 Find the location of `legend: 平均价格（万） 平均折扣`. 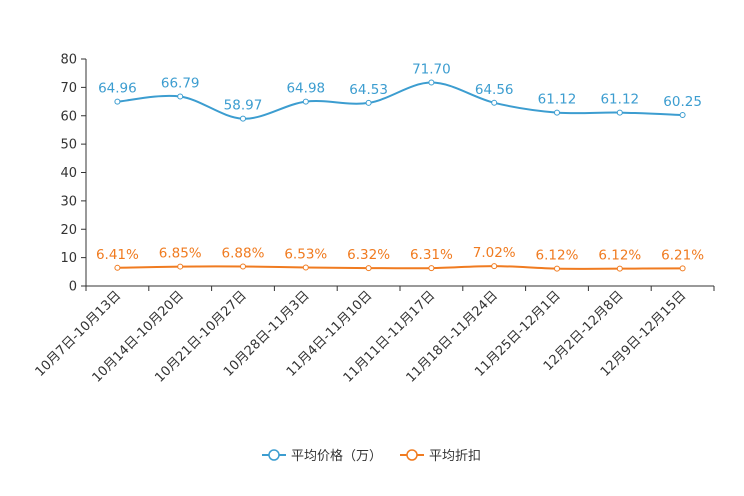

legend: 平均价格（万） 平均折扣 is located at coordinates (371, 456).